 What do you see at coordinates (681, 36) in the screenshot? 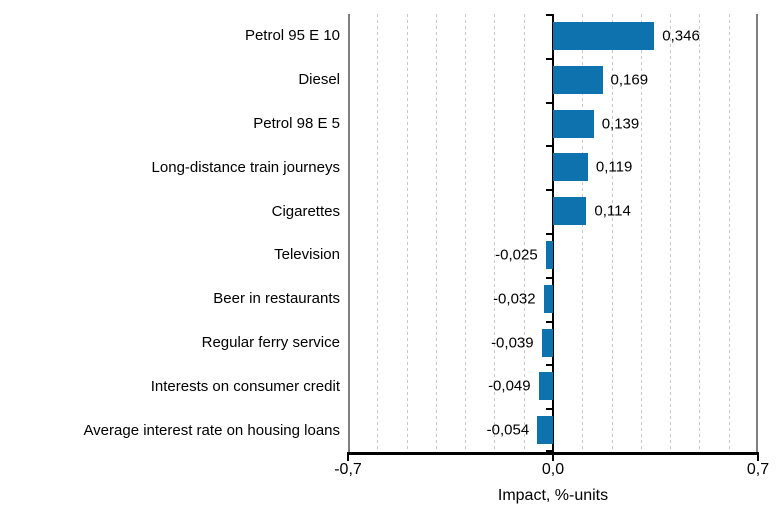
I see `value-label: 0,346` at bounding box center [681, 36].